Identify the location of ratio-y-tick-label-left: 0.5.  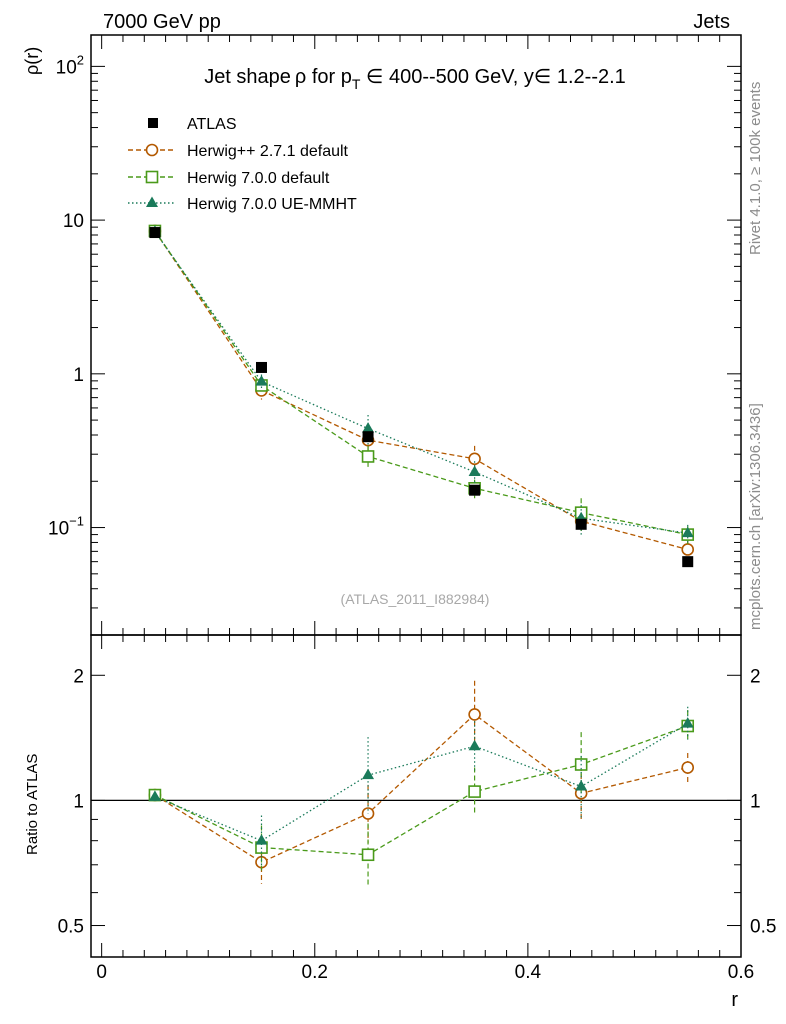
(71, 927).